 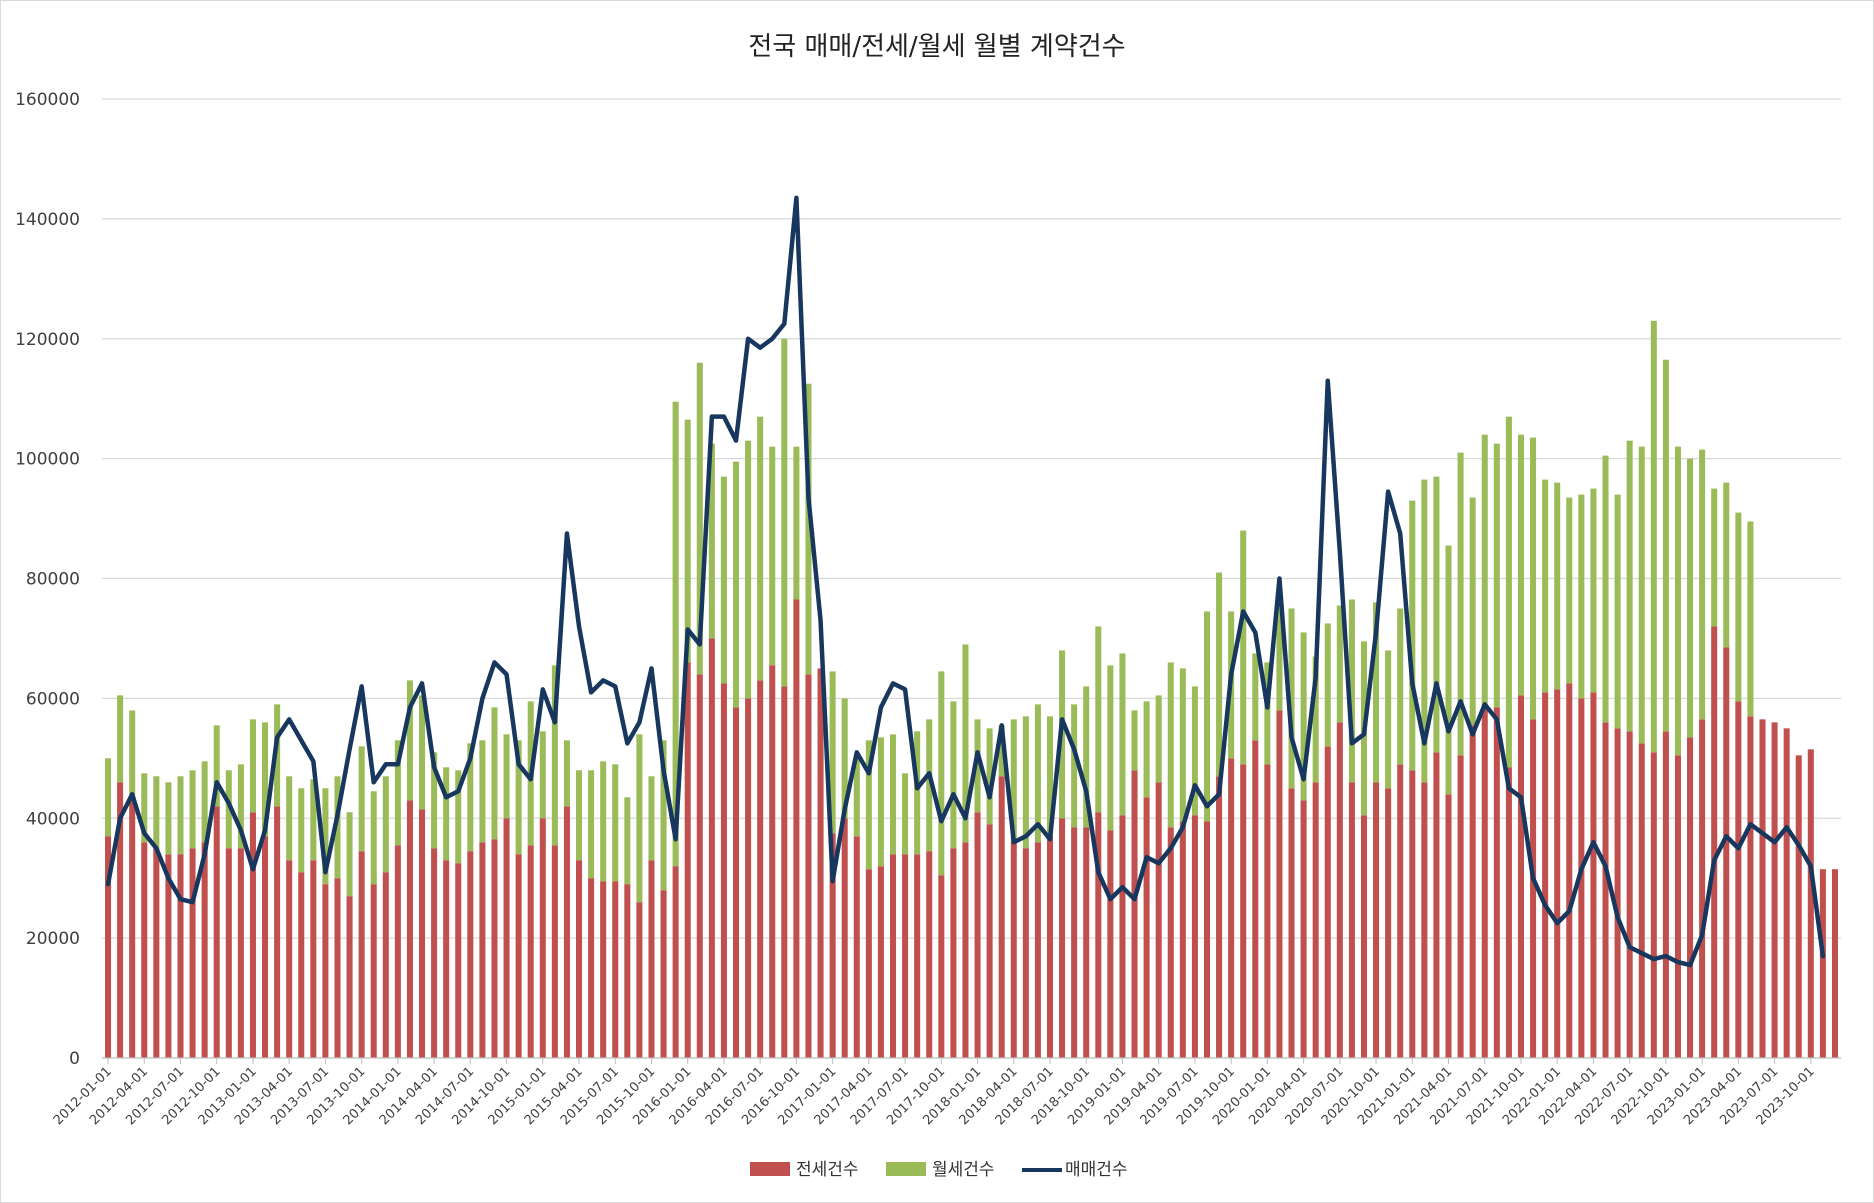 What do you see at coordinates (1075, 1170) in the screenshot?
I see `legend-item-maemae: 매매건수` at bounding box center [1075, 1170].